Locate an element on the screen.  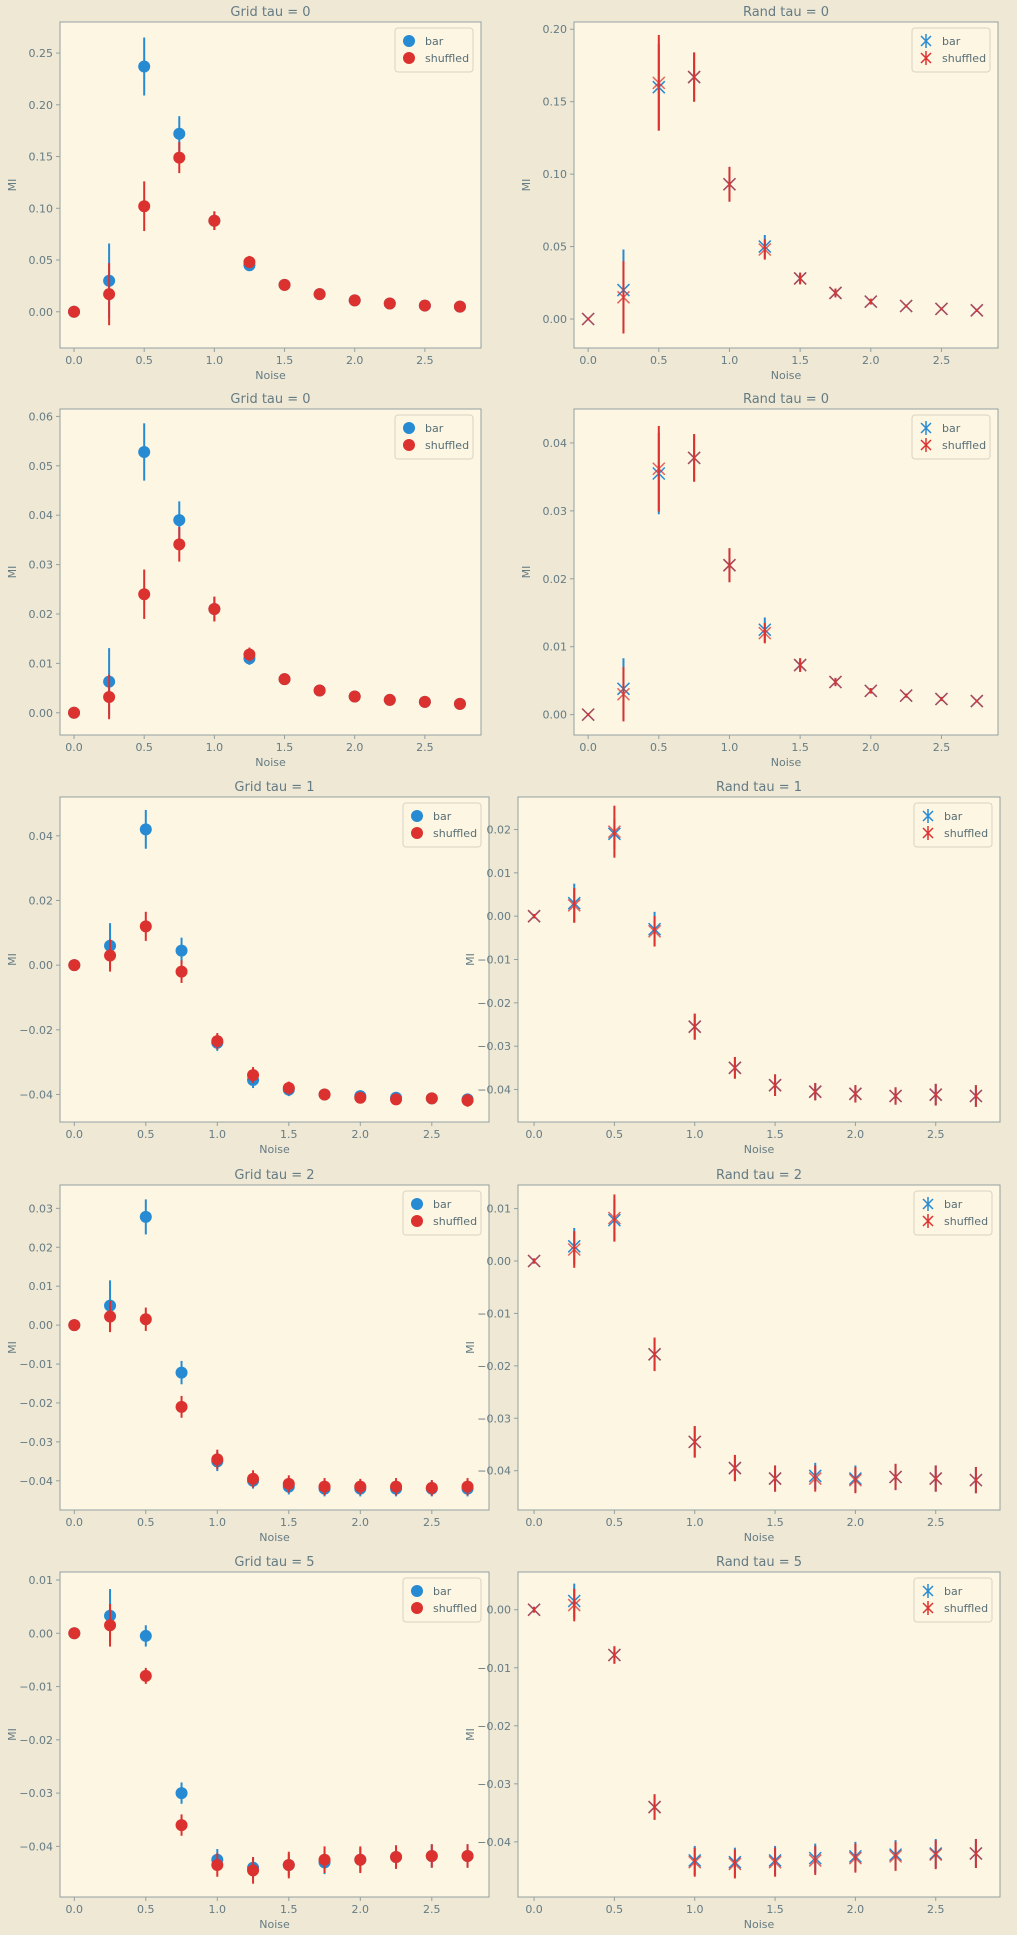
legend: bar shuffled is located at coordinates (434, 50).